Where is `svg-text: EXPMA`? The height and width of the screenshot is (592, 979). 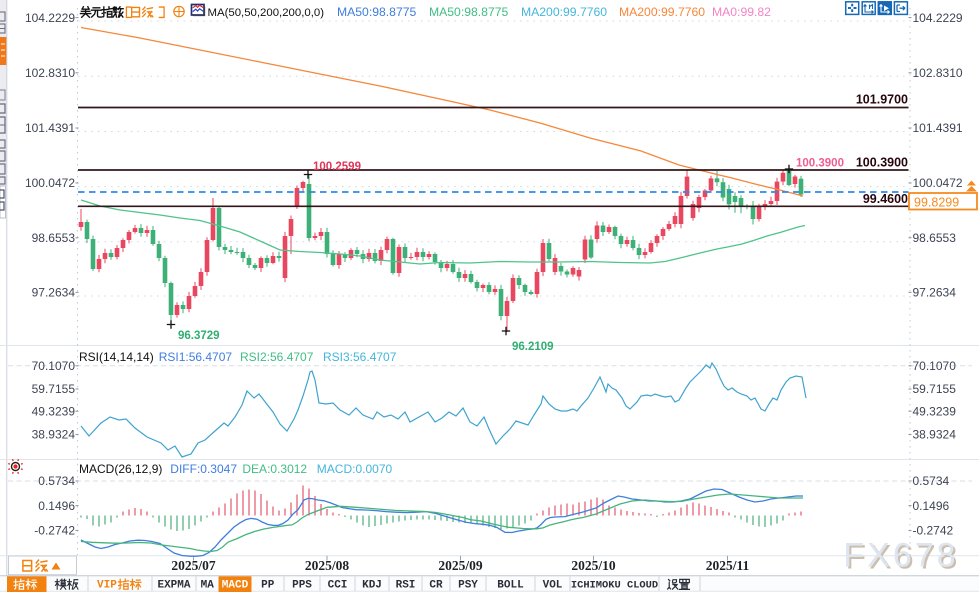
svg-text: EXPMA is located at coordinates (173, 585).